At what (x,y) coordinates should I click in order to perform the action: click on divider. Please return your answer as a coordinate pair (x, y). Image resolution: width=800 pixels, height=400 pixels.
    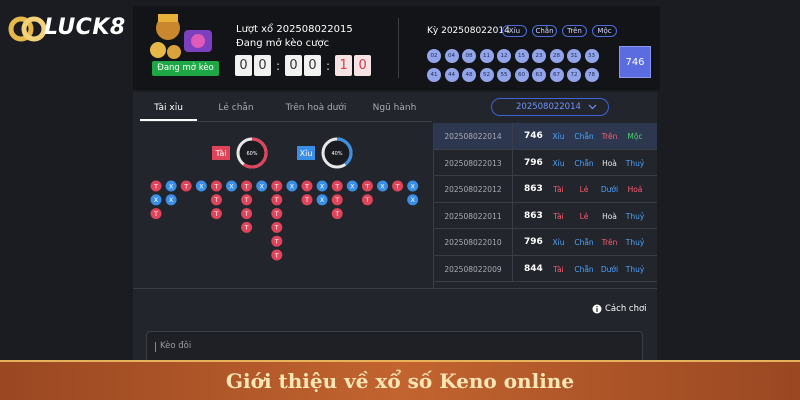
    Looking at the image, I should click on (398, 48).